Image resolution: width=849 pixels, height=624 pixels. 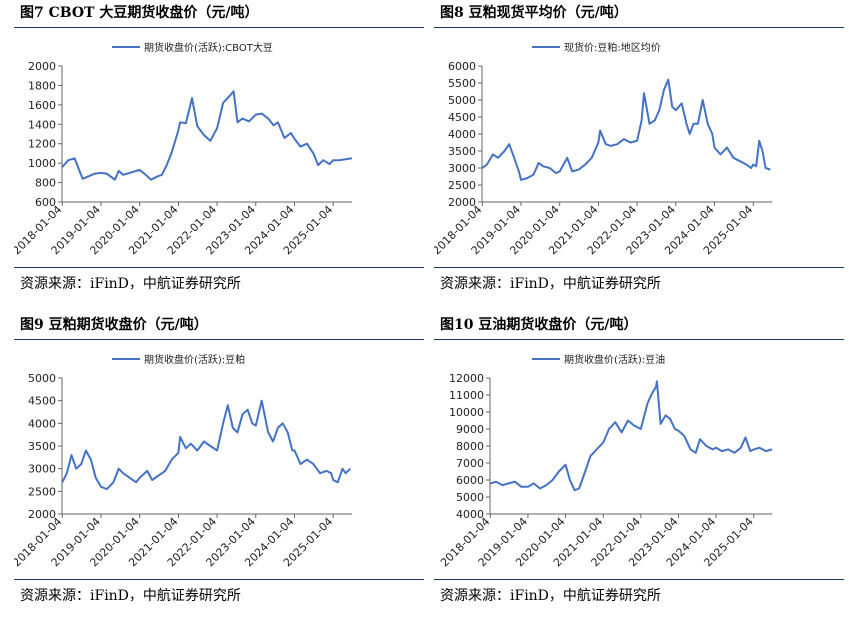 I want to click on legend-label: 期货收盘价(活跃):CBOT大豆, so click(x=208, y=47).